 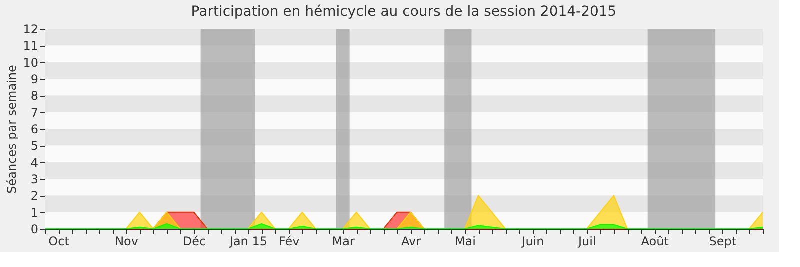 What do you see at coordinates (586, 241) in the screenshot?
I see `x-tick-label: Juil` at bounding box center [586, 241].